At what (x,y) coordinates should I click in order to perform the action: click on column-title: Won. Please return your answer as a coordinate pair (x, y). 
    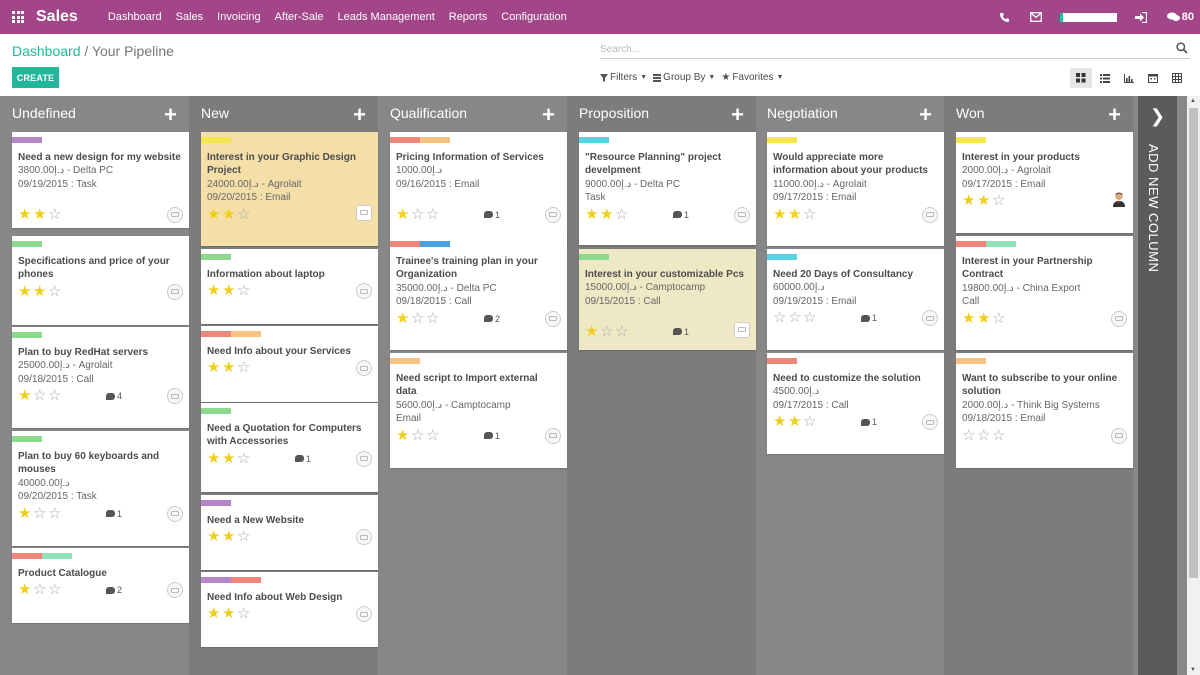
    Looking at the image, I should click on (970, 113).